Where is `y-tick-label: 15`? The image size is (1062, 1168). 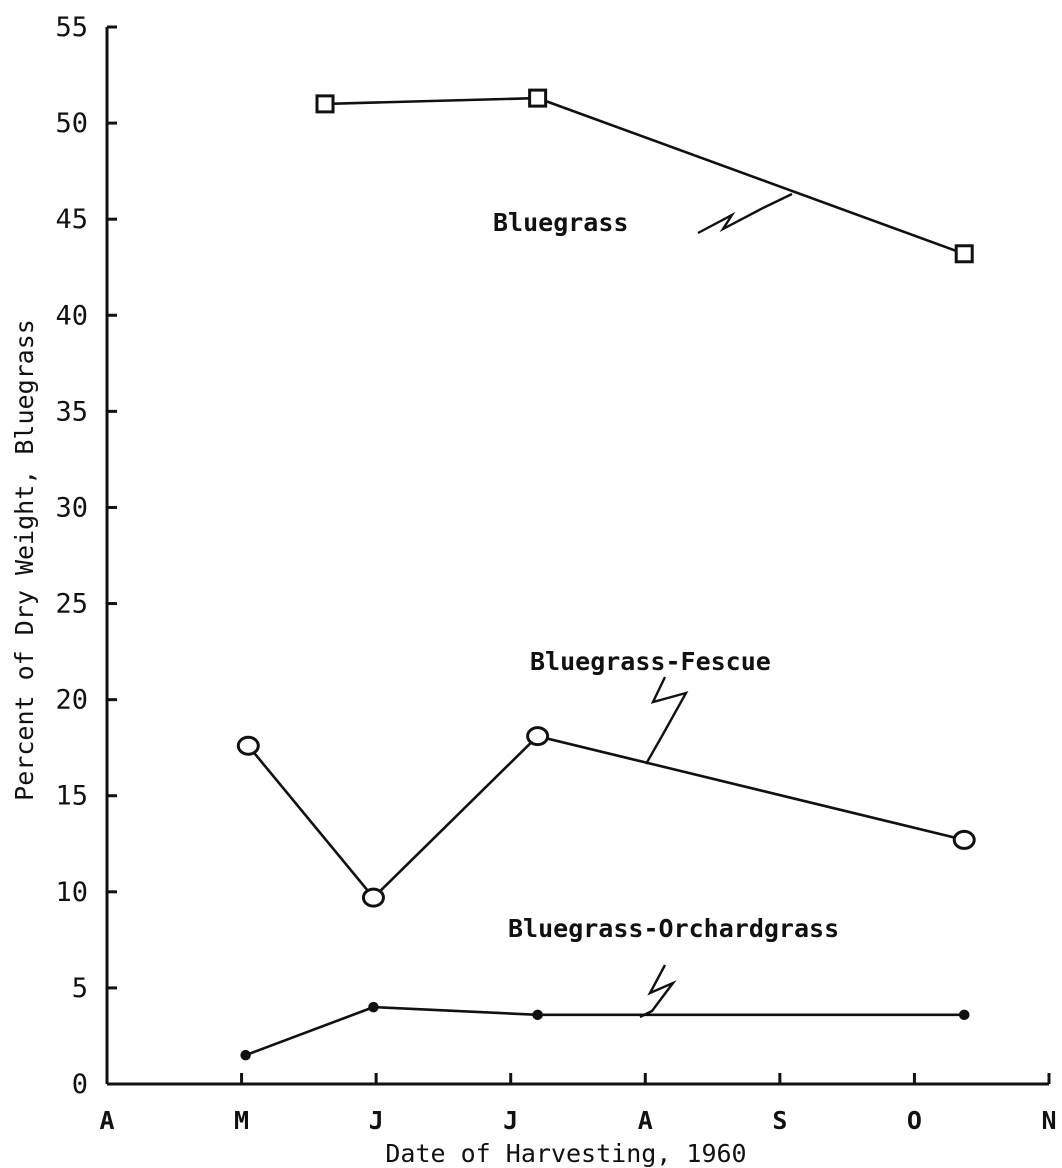 y-tick-label: 15 is located at coordinates (71, 796).